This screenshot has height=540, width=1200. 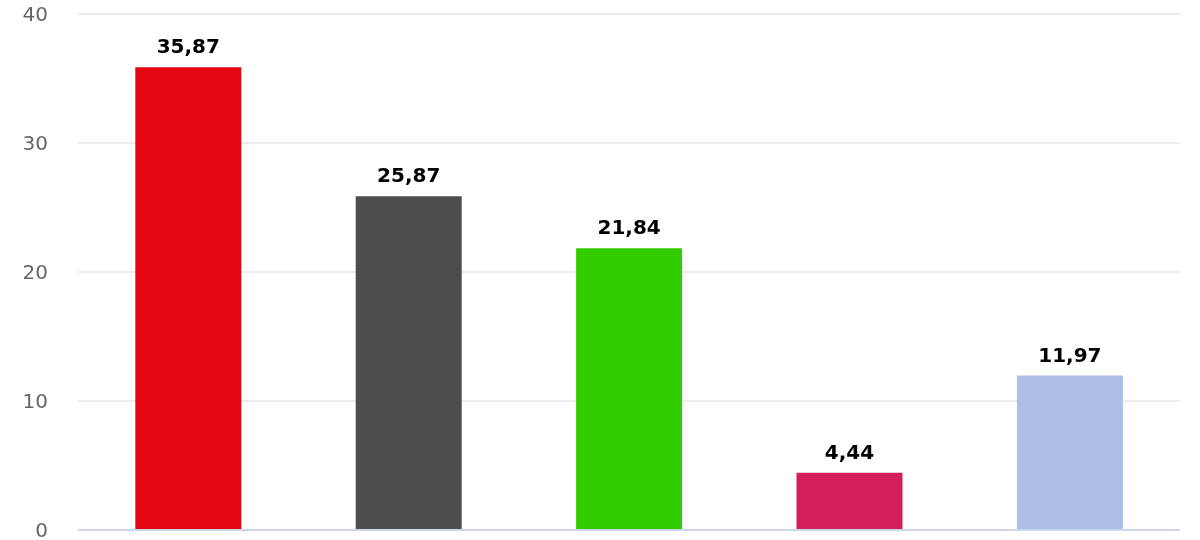 What do you see at coordinates (188, 46) in the screenshot?
I see `data-label: 35,87` at bounding box center [188, 46].